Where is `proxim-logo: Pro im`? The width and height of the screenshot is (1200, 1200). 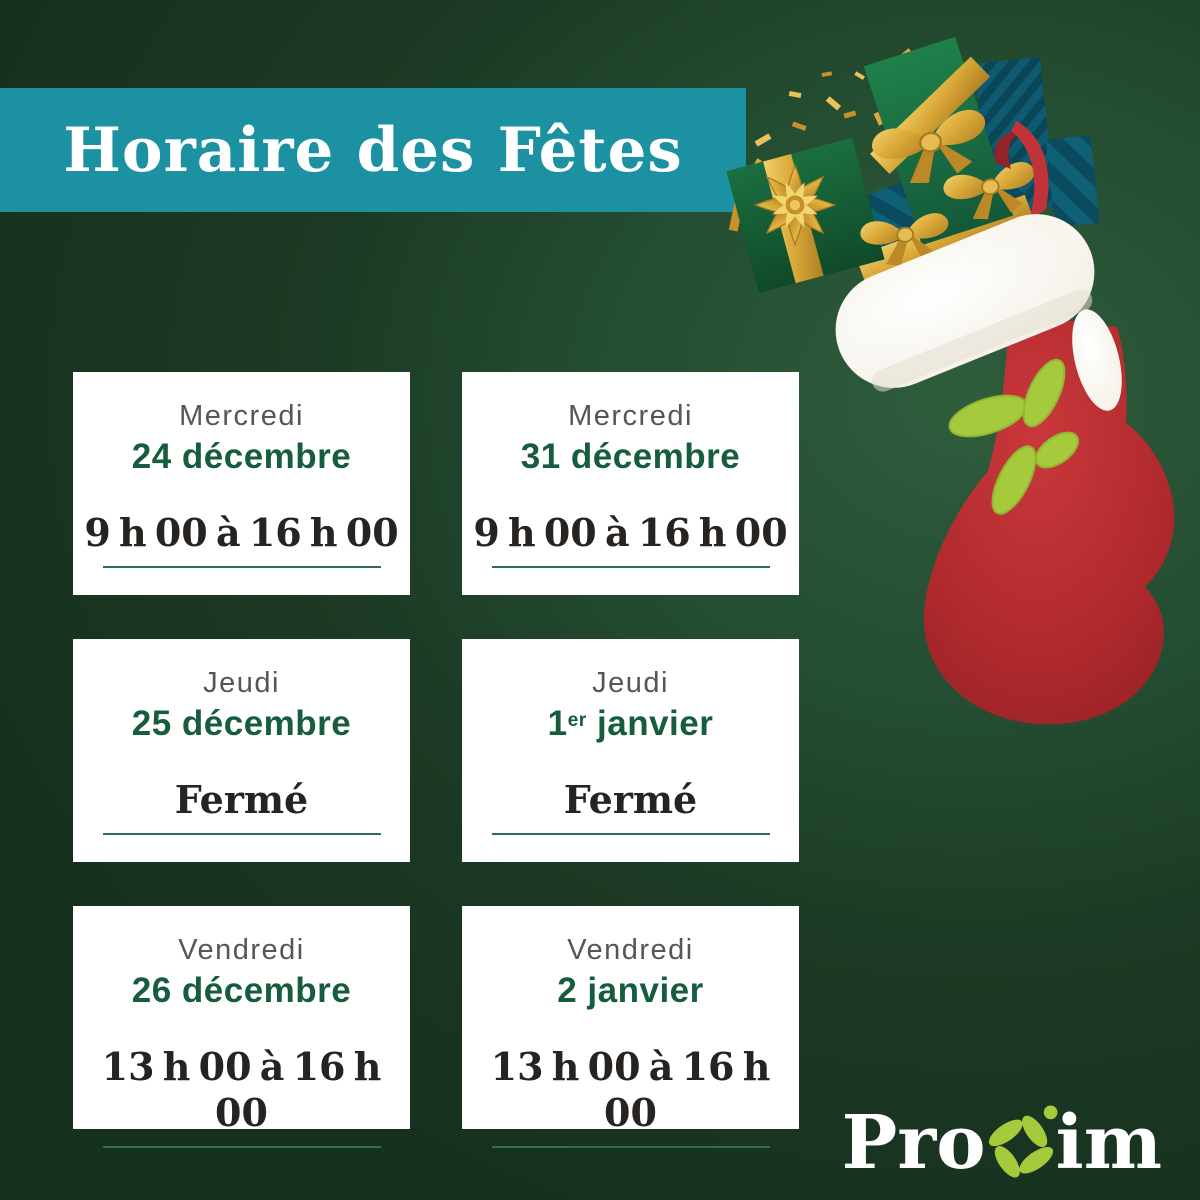 proxim-logo: Pro im is located at coordinates (1001, 1143).